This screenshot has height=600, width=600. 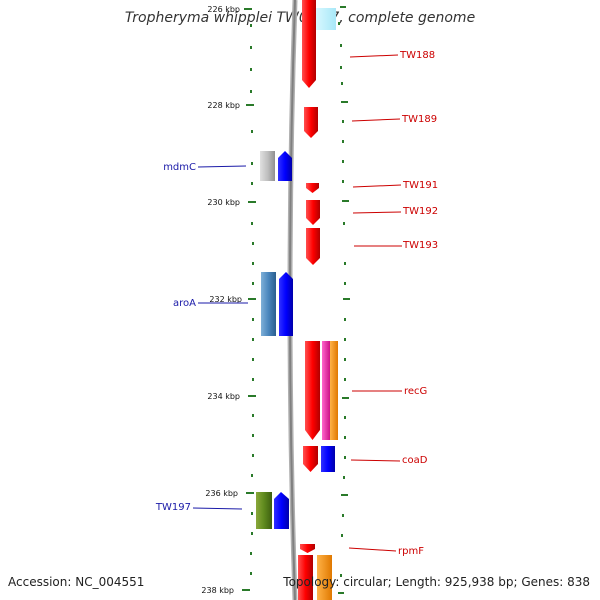 What do you see at coordinates (375, 303) in the screenshot?
I see `label-leaders-right` at bounding box center [375, 303].